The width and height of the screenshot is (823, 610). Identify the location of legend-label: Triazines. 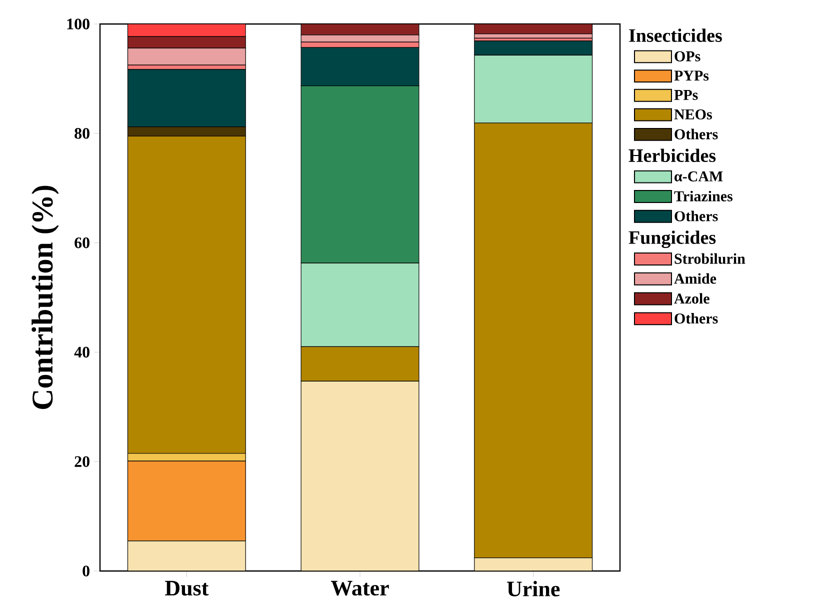
(703, 196).